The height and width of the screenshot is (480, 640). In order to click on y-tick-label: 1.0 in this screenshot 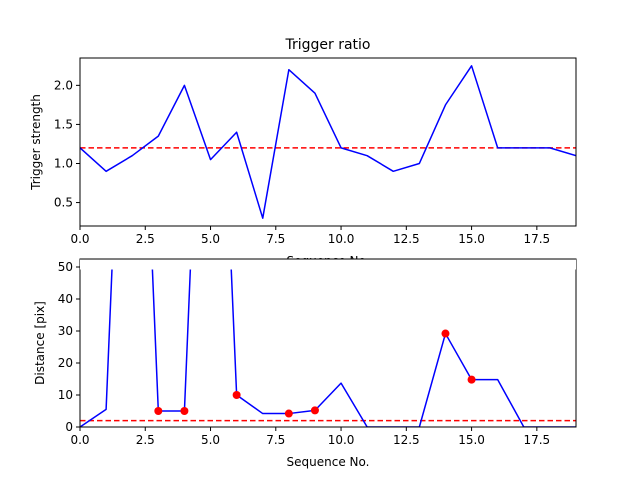, I will do `click(63, 163)`.